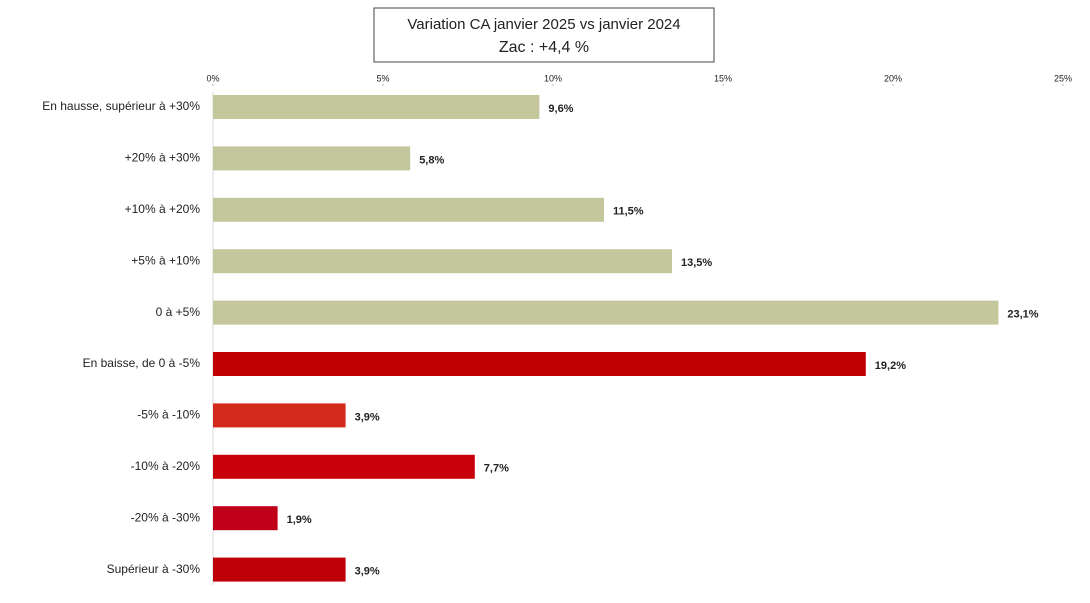 The width and height of the screenshot is (1090, 603). What do you see at coordinates (299, 520) in the screenshot?
I see `value-label: 1,9%` at bounding box center [299, 520].